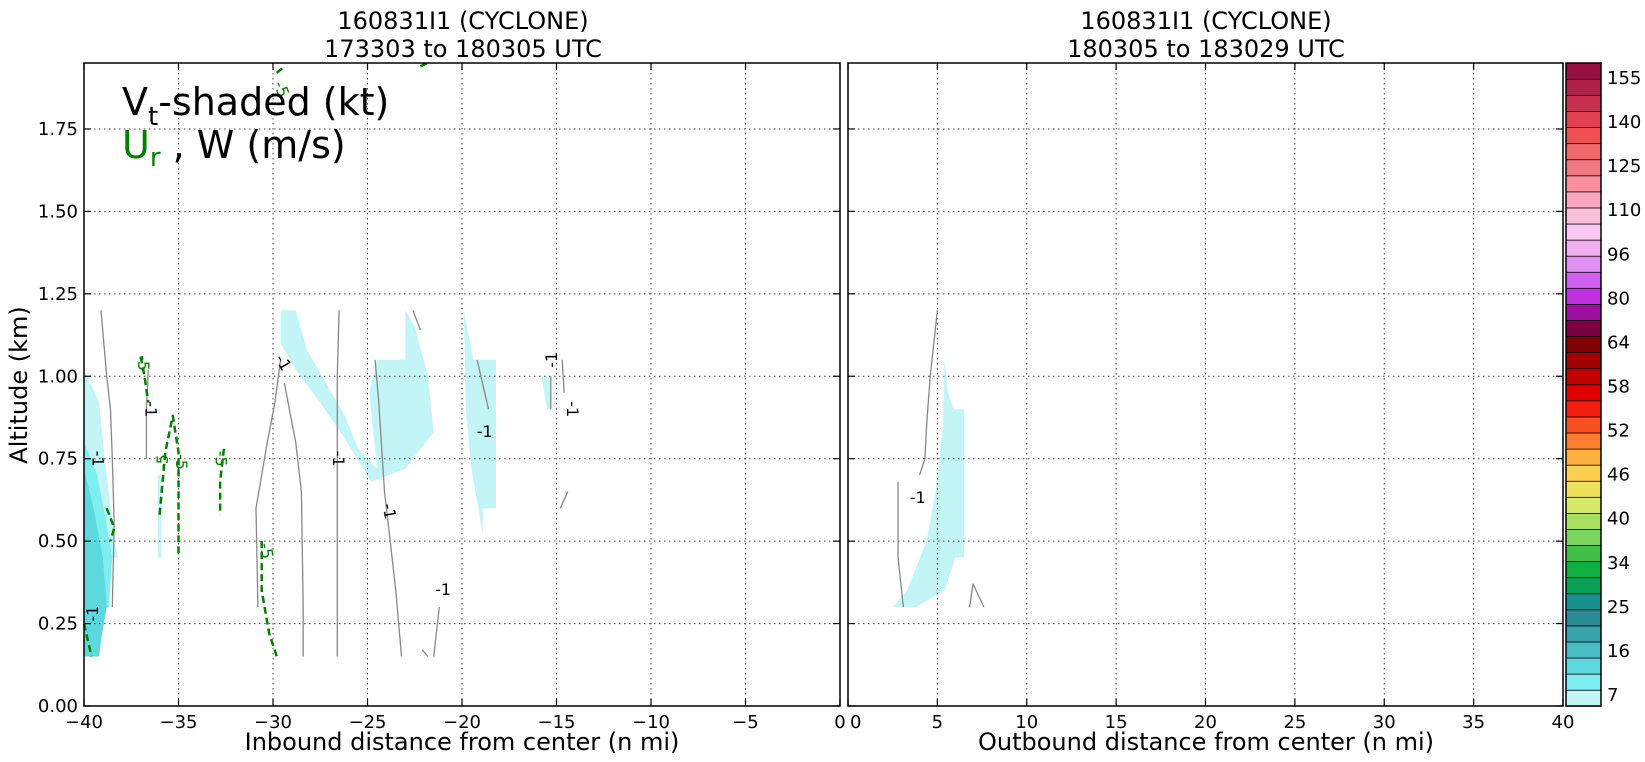 Image resolution: width=1645 pixels, height=762 pixels. I want to click on x-tick-label: 5, so click(937, 722).